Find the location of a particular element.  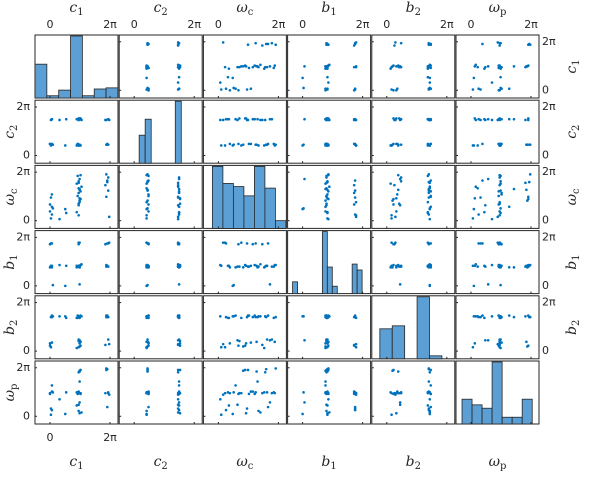

variable-name: ω is located at coordinates (10, 395).